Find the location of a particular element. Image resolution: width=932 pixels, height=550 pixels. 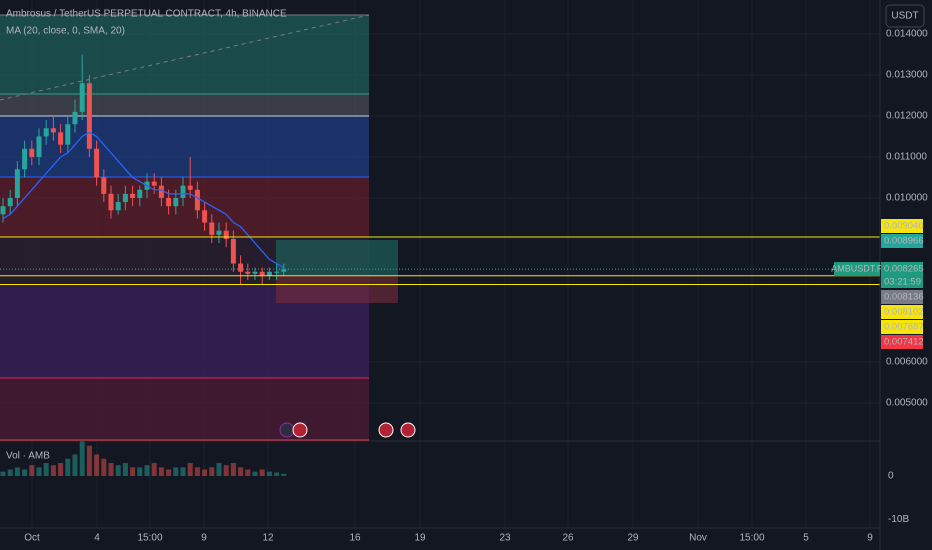

countdown: 03:21:59 is located at coordinates (902, 282).